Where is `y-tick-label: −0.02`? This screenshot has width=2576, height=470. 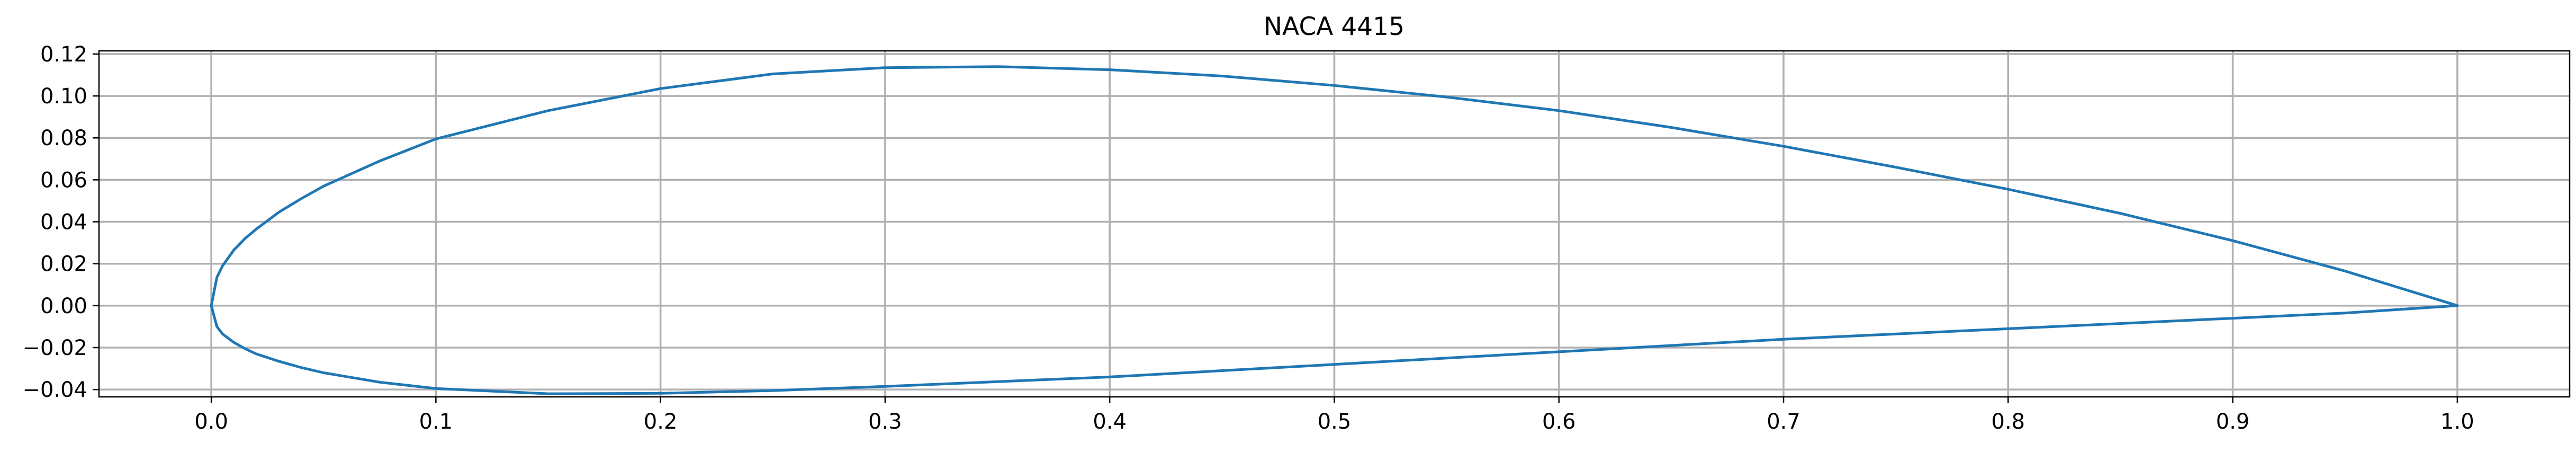 y-tick-label: −0.02 is located at coordinates (54, 348).